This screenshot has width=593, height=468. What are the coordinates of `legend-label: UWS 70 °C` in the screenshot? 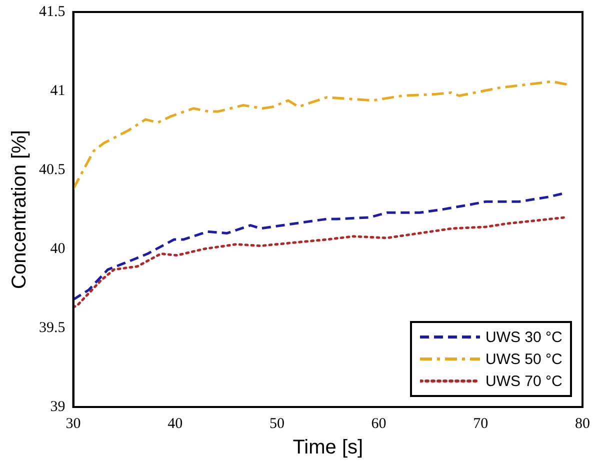 It's located at (524, 381).